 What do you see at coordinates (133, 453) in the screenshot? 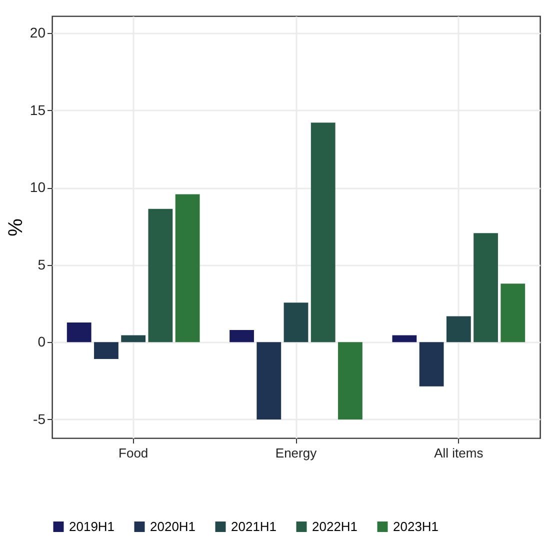
I see `x-tick-label: Food` at bounding box center [133, 453].